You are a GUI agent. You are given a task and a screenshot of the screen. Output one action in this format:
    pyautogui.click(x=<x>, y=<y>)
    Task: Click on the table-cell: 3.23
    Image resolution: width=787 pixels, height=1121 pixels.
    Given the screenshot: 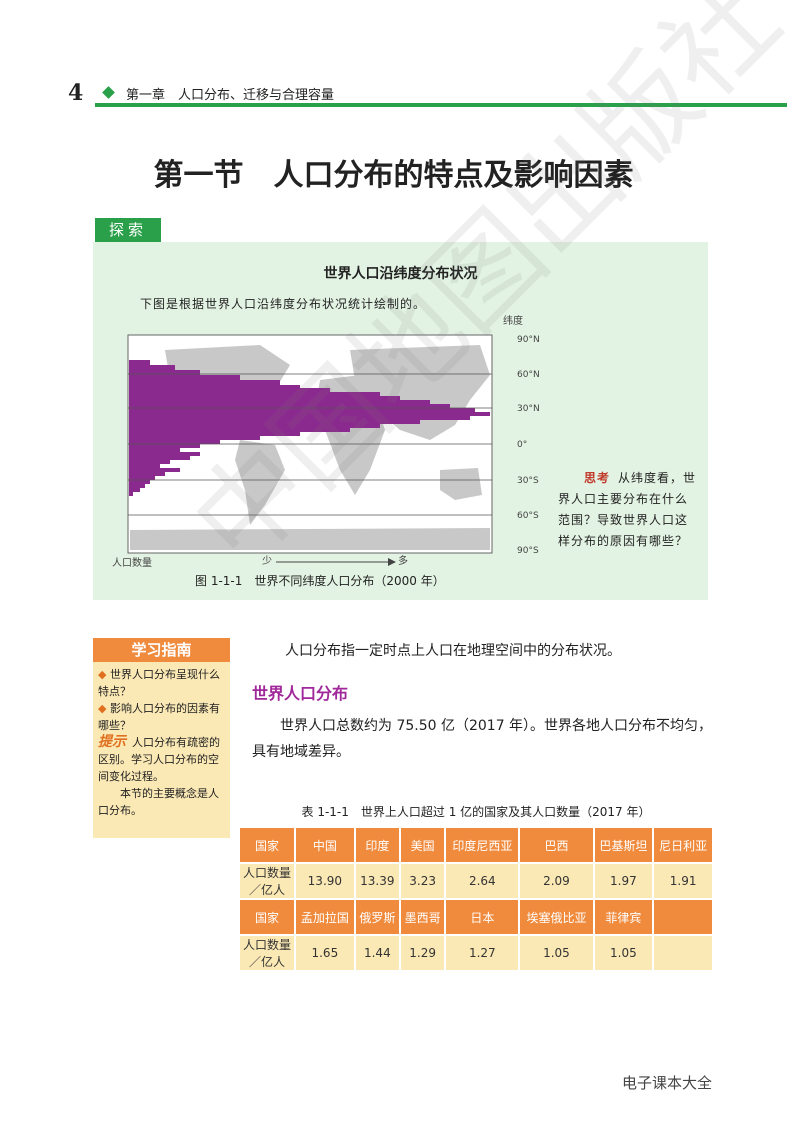 What is the action you would take?
    pyautogui.click(x=422, y=881)
    